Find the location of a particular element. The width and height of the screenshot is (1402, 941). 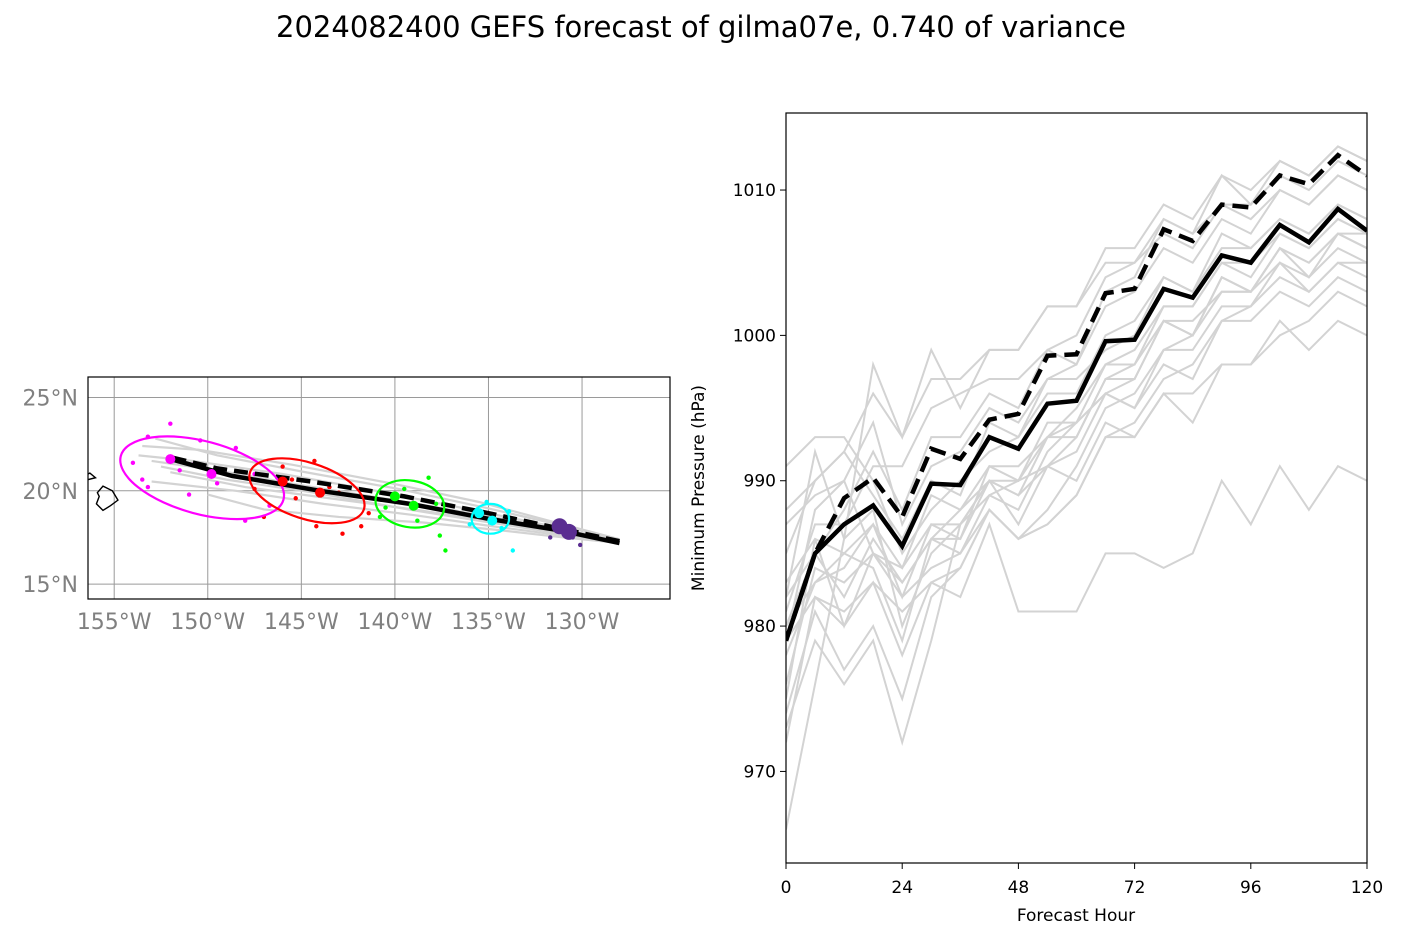

map-x-tick-label: 155°W is located at coordinates (114, 622).